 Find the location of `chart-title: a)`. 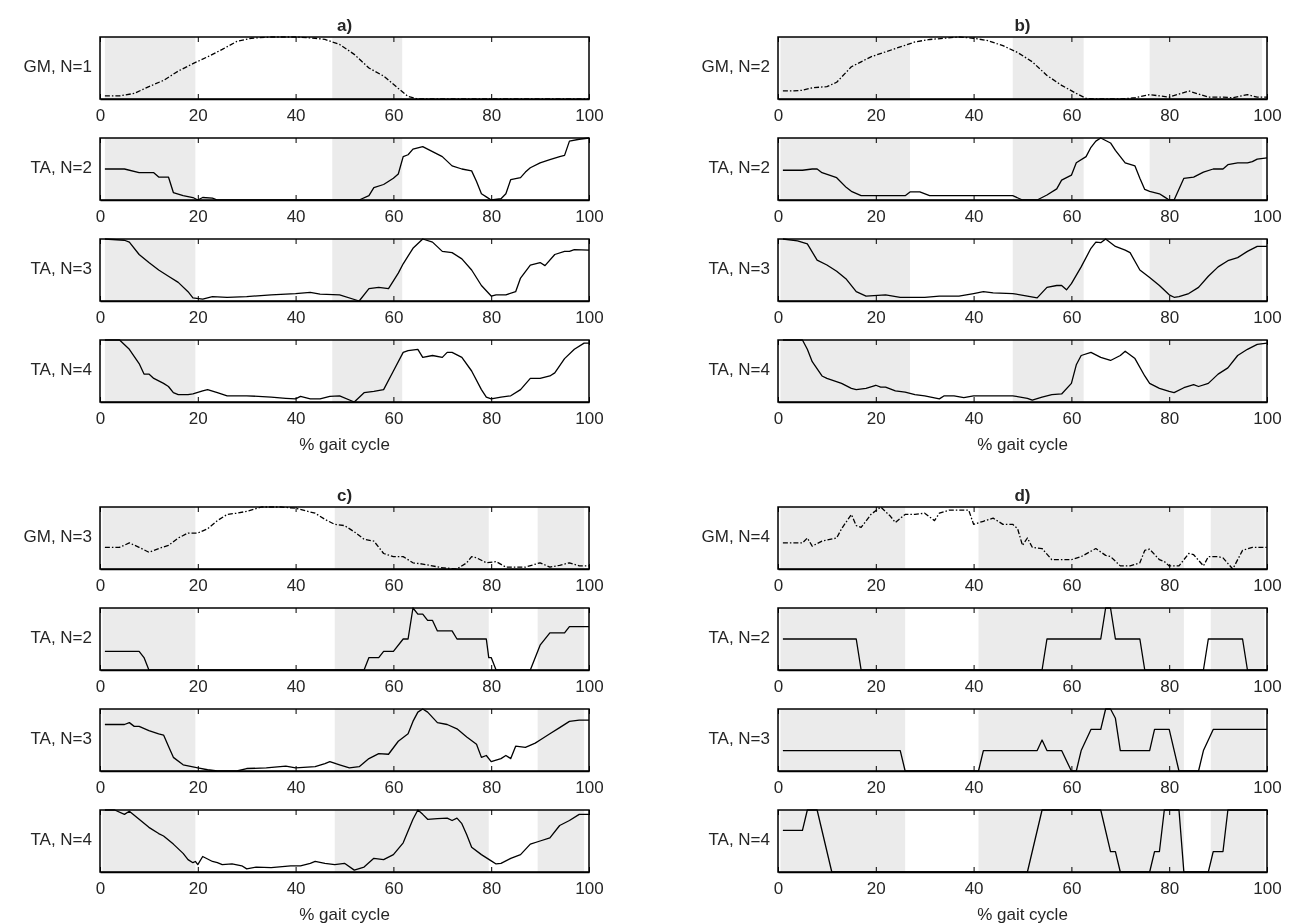

chart-title: a) is located at coordinates (344, 25).